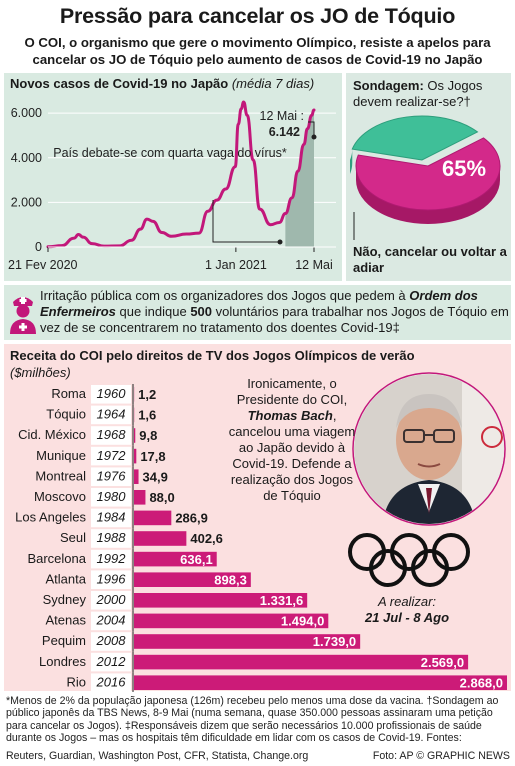 The height and width of the screenshot is (766, 515). I want to click on nurse-text-part2: que indique, so click(153, 311).